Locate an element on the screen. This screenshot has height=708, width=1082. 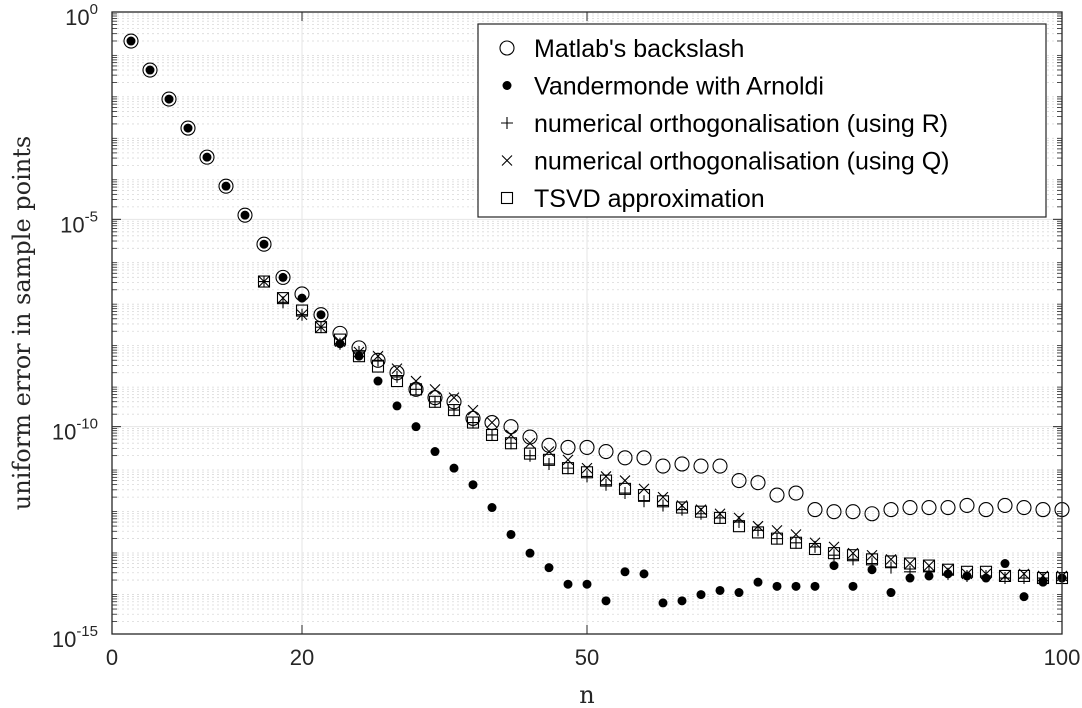
x-tick-labels: 0 20 50 100 is located at coordinates (593, 657).